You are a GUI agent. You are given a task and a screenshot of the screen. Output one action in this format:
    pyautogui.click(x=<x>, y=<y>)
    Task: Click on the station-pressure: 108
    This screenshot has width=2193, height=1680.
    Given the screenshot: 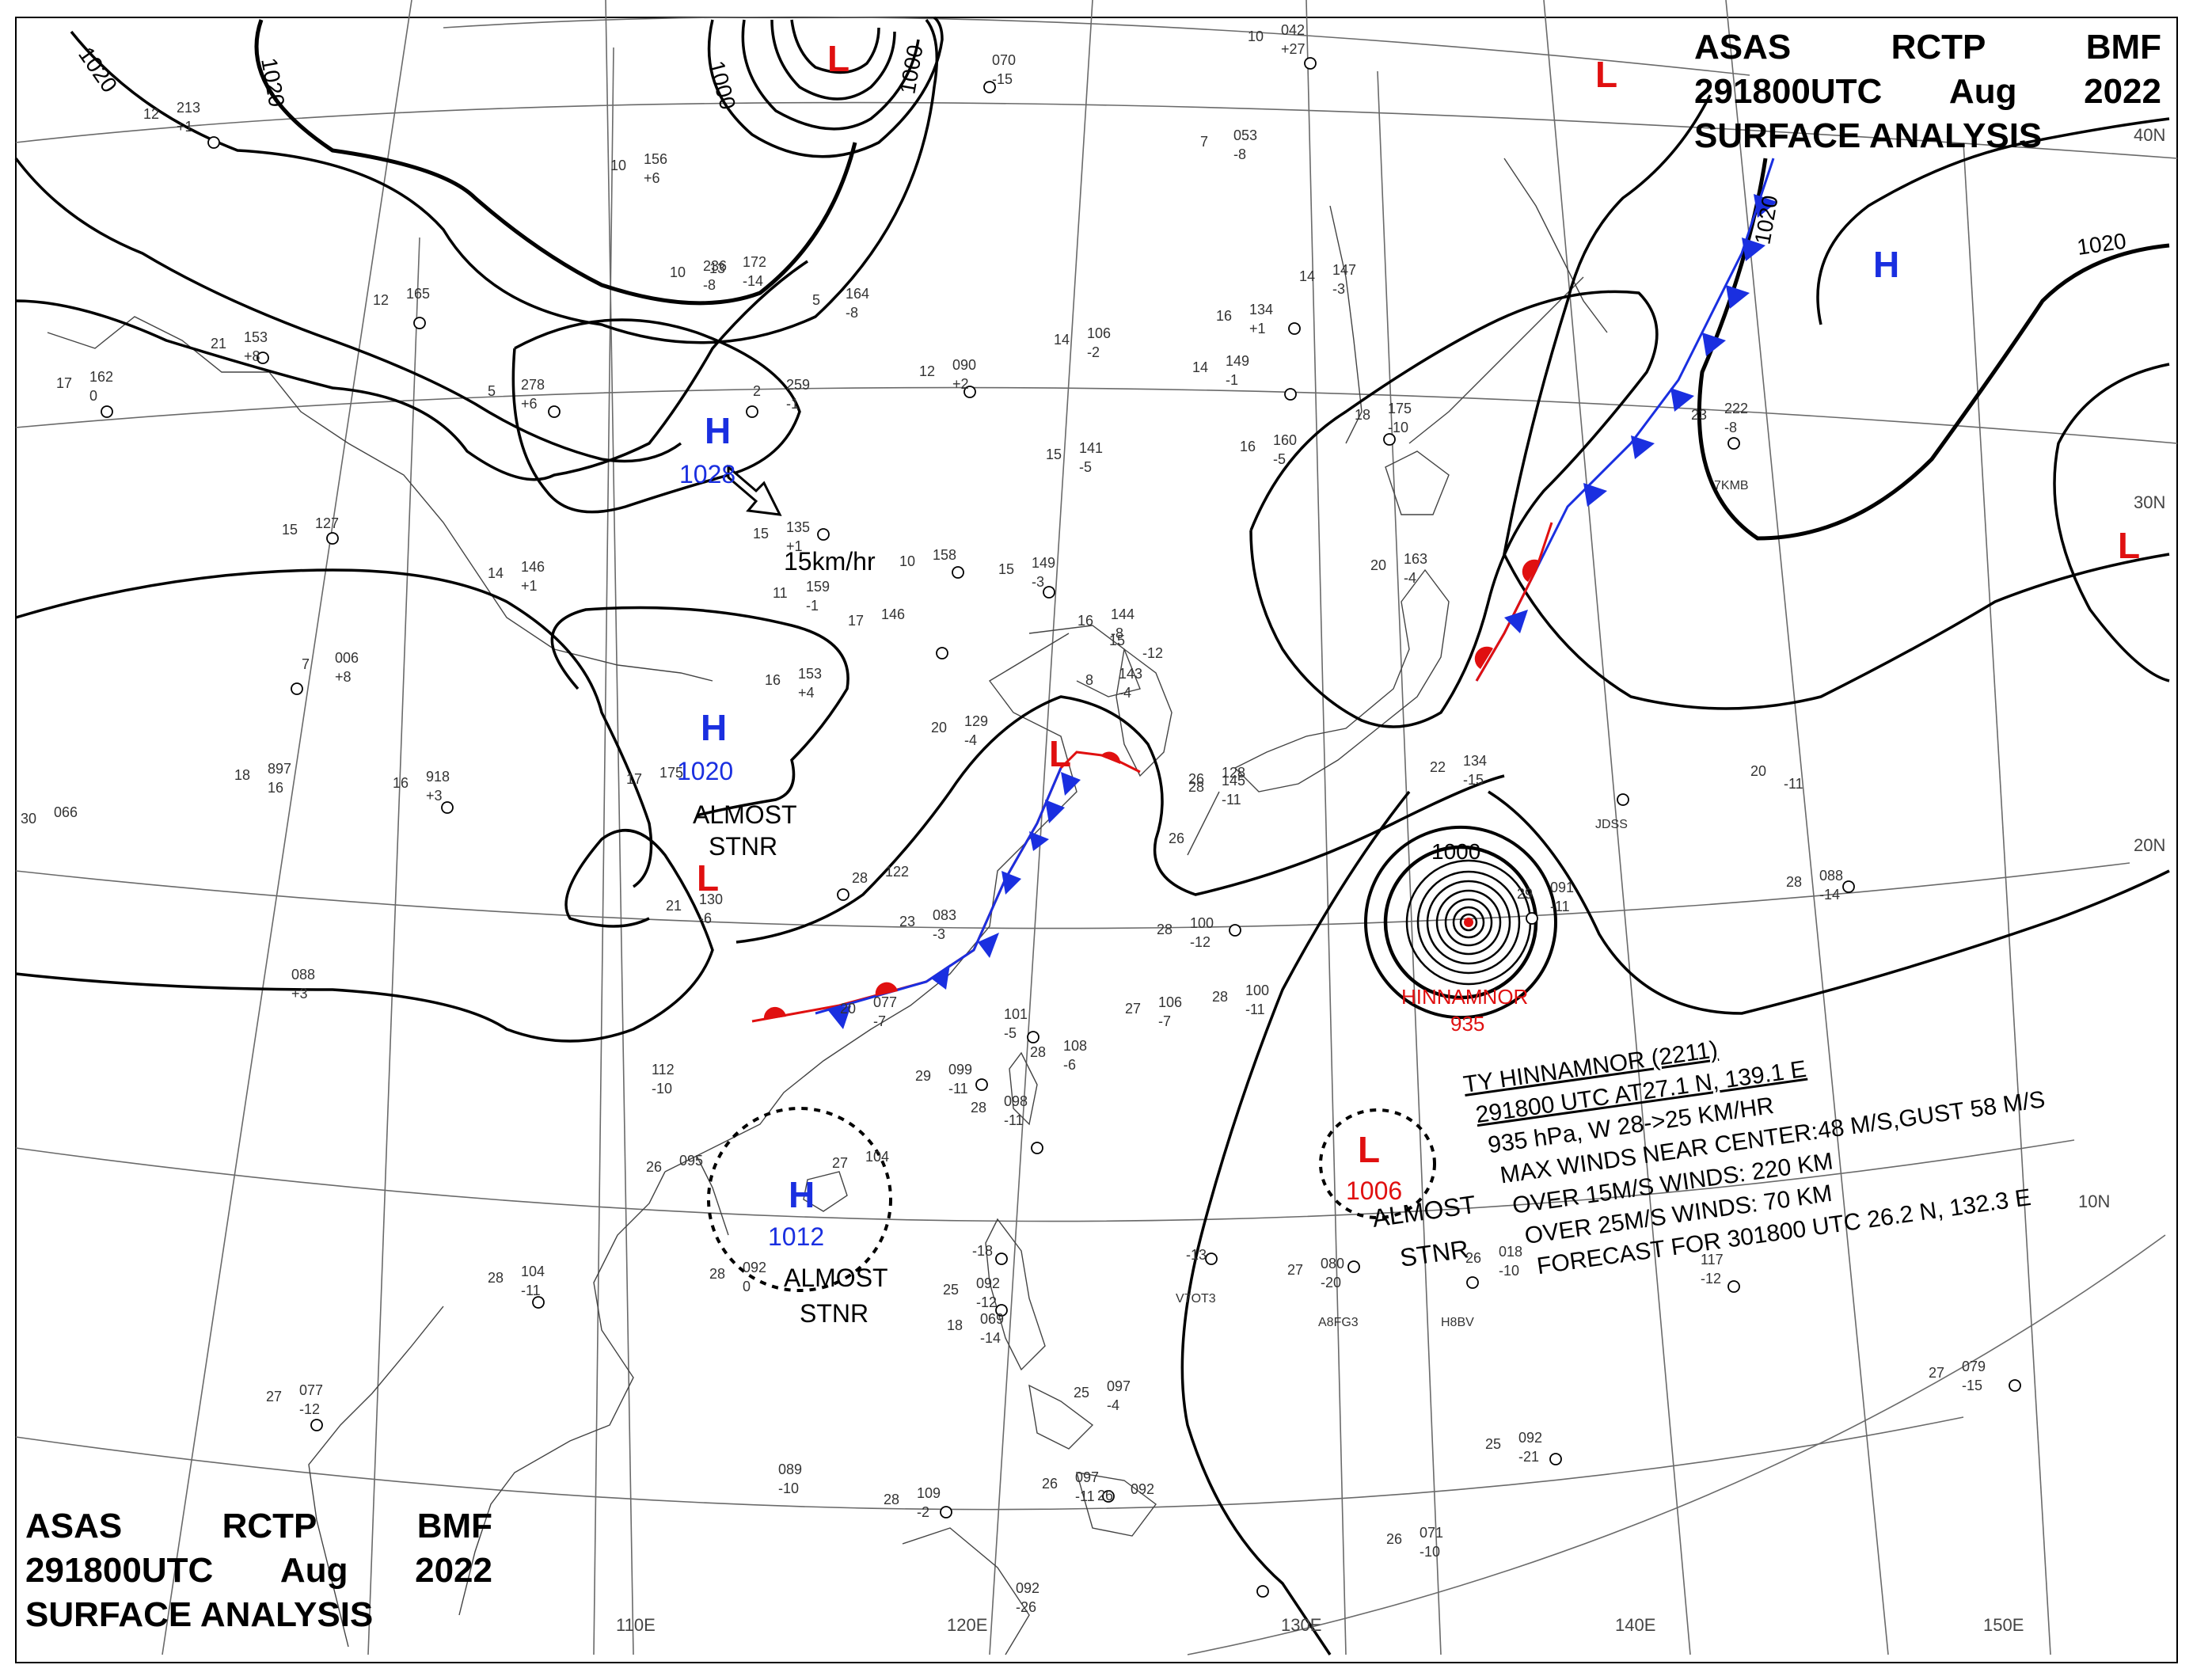 What is the action you would take?
    pyautogui.click(x=1075, y=1046)
    